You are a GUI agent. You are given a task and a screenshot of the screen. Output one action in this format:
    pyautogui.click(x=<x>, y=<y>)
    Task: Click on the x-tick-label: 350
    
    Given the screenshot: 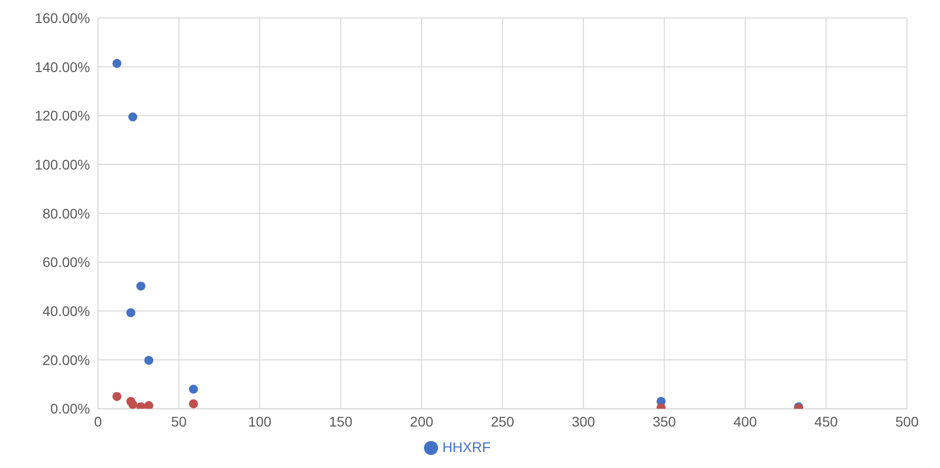 What is the action you would take?
    pyautogui.click(x=664, y=422)
    